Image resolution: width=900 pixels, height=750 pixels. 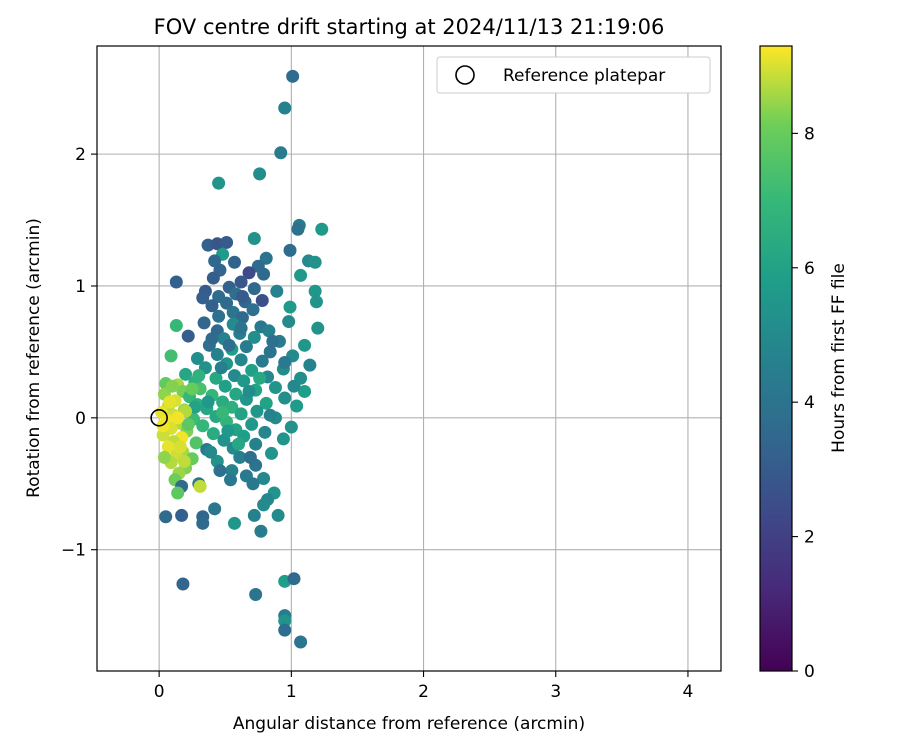 What do you see at coordinates (688, 692) in the screenshot?
I see `x-tick-label: 4` at bounding box center [688, 692].